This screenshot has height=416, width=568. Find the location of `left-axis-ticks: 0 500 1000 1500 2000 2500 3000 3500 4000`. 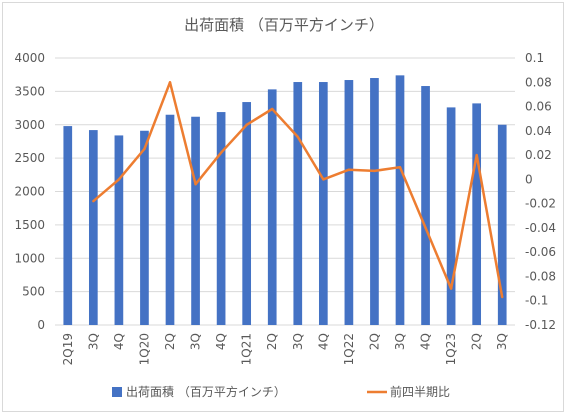

left-axis-ticks: 0 500 1000 1500 2000 2500 3000 3500 4000 is located at coordinates (29, 191).